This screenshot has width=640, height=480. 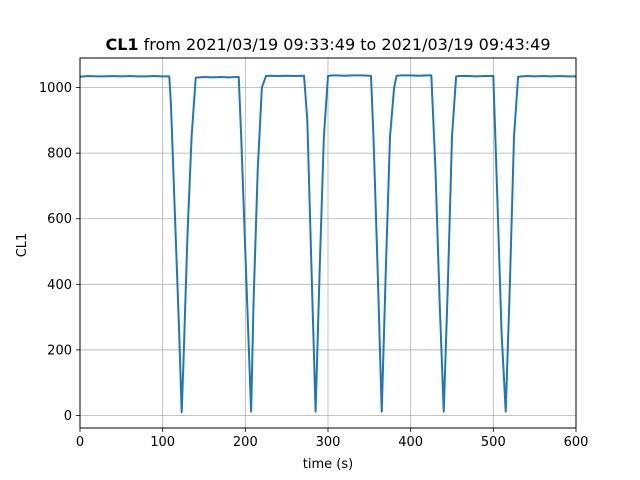 What do you see at coordinates (22, 245) in the screenshot?
I see `y-axis-label: CL1` at bounding box center [22, 245].